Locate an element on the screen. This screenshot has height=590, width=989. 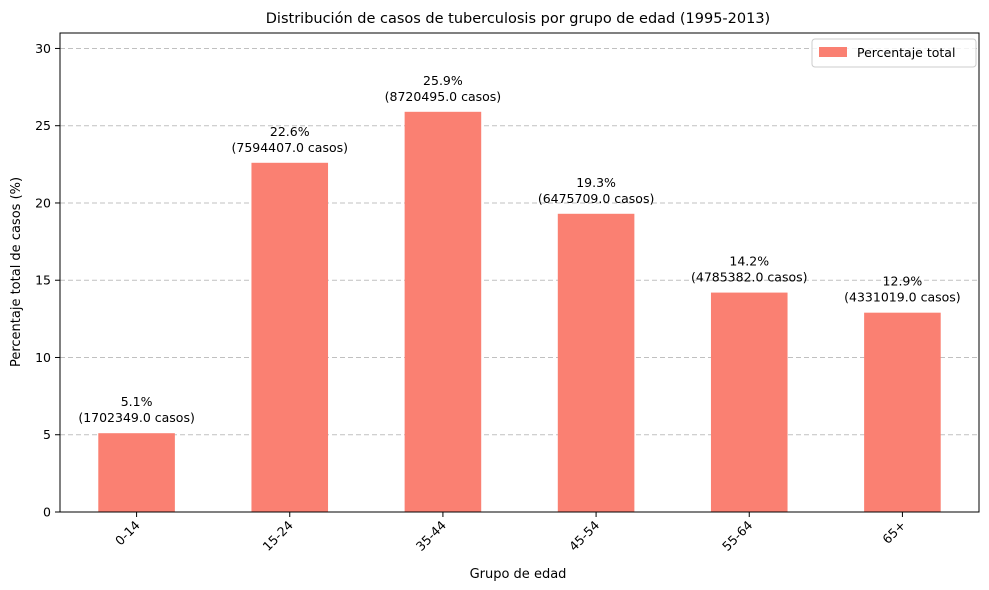
x-tick-label: 55-64 is located at coordinates (737, 535).